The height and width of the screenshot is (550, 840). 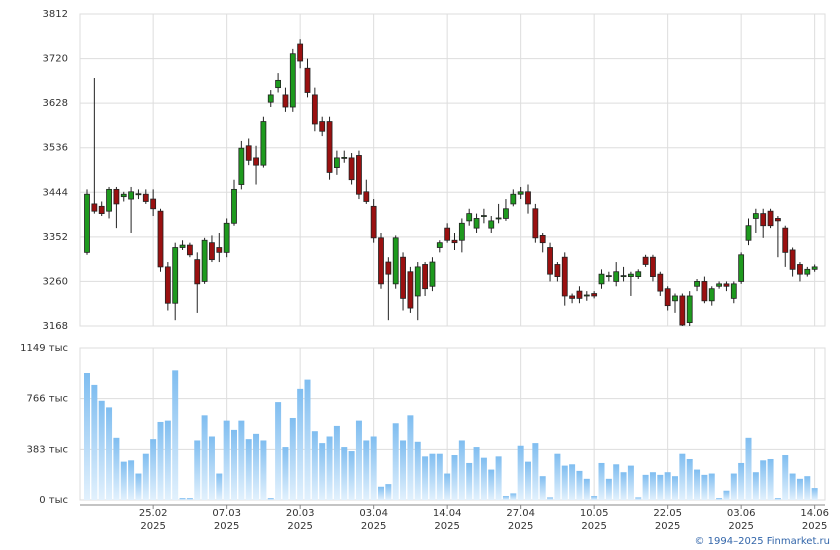 I want to click on y-tick-label: 383 тыс, so click(x=47, y=449).